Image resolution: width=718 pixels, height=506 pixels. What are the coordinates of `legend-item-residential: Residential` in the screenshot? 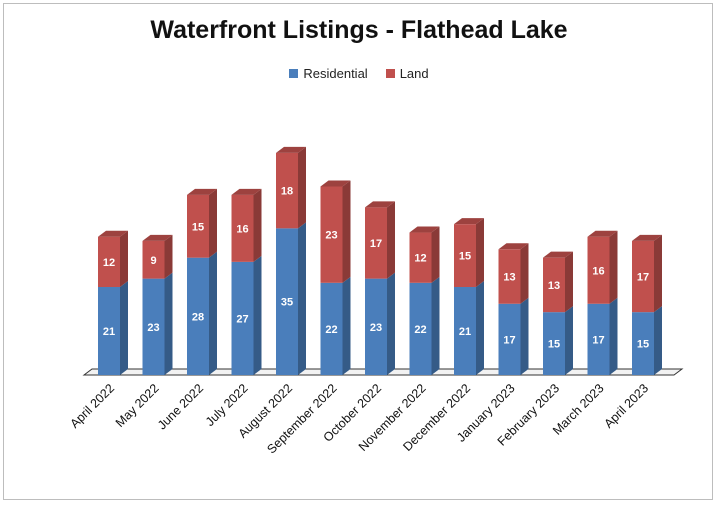 It's located at (328, 73).